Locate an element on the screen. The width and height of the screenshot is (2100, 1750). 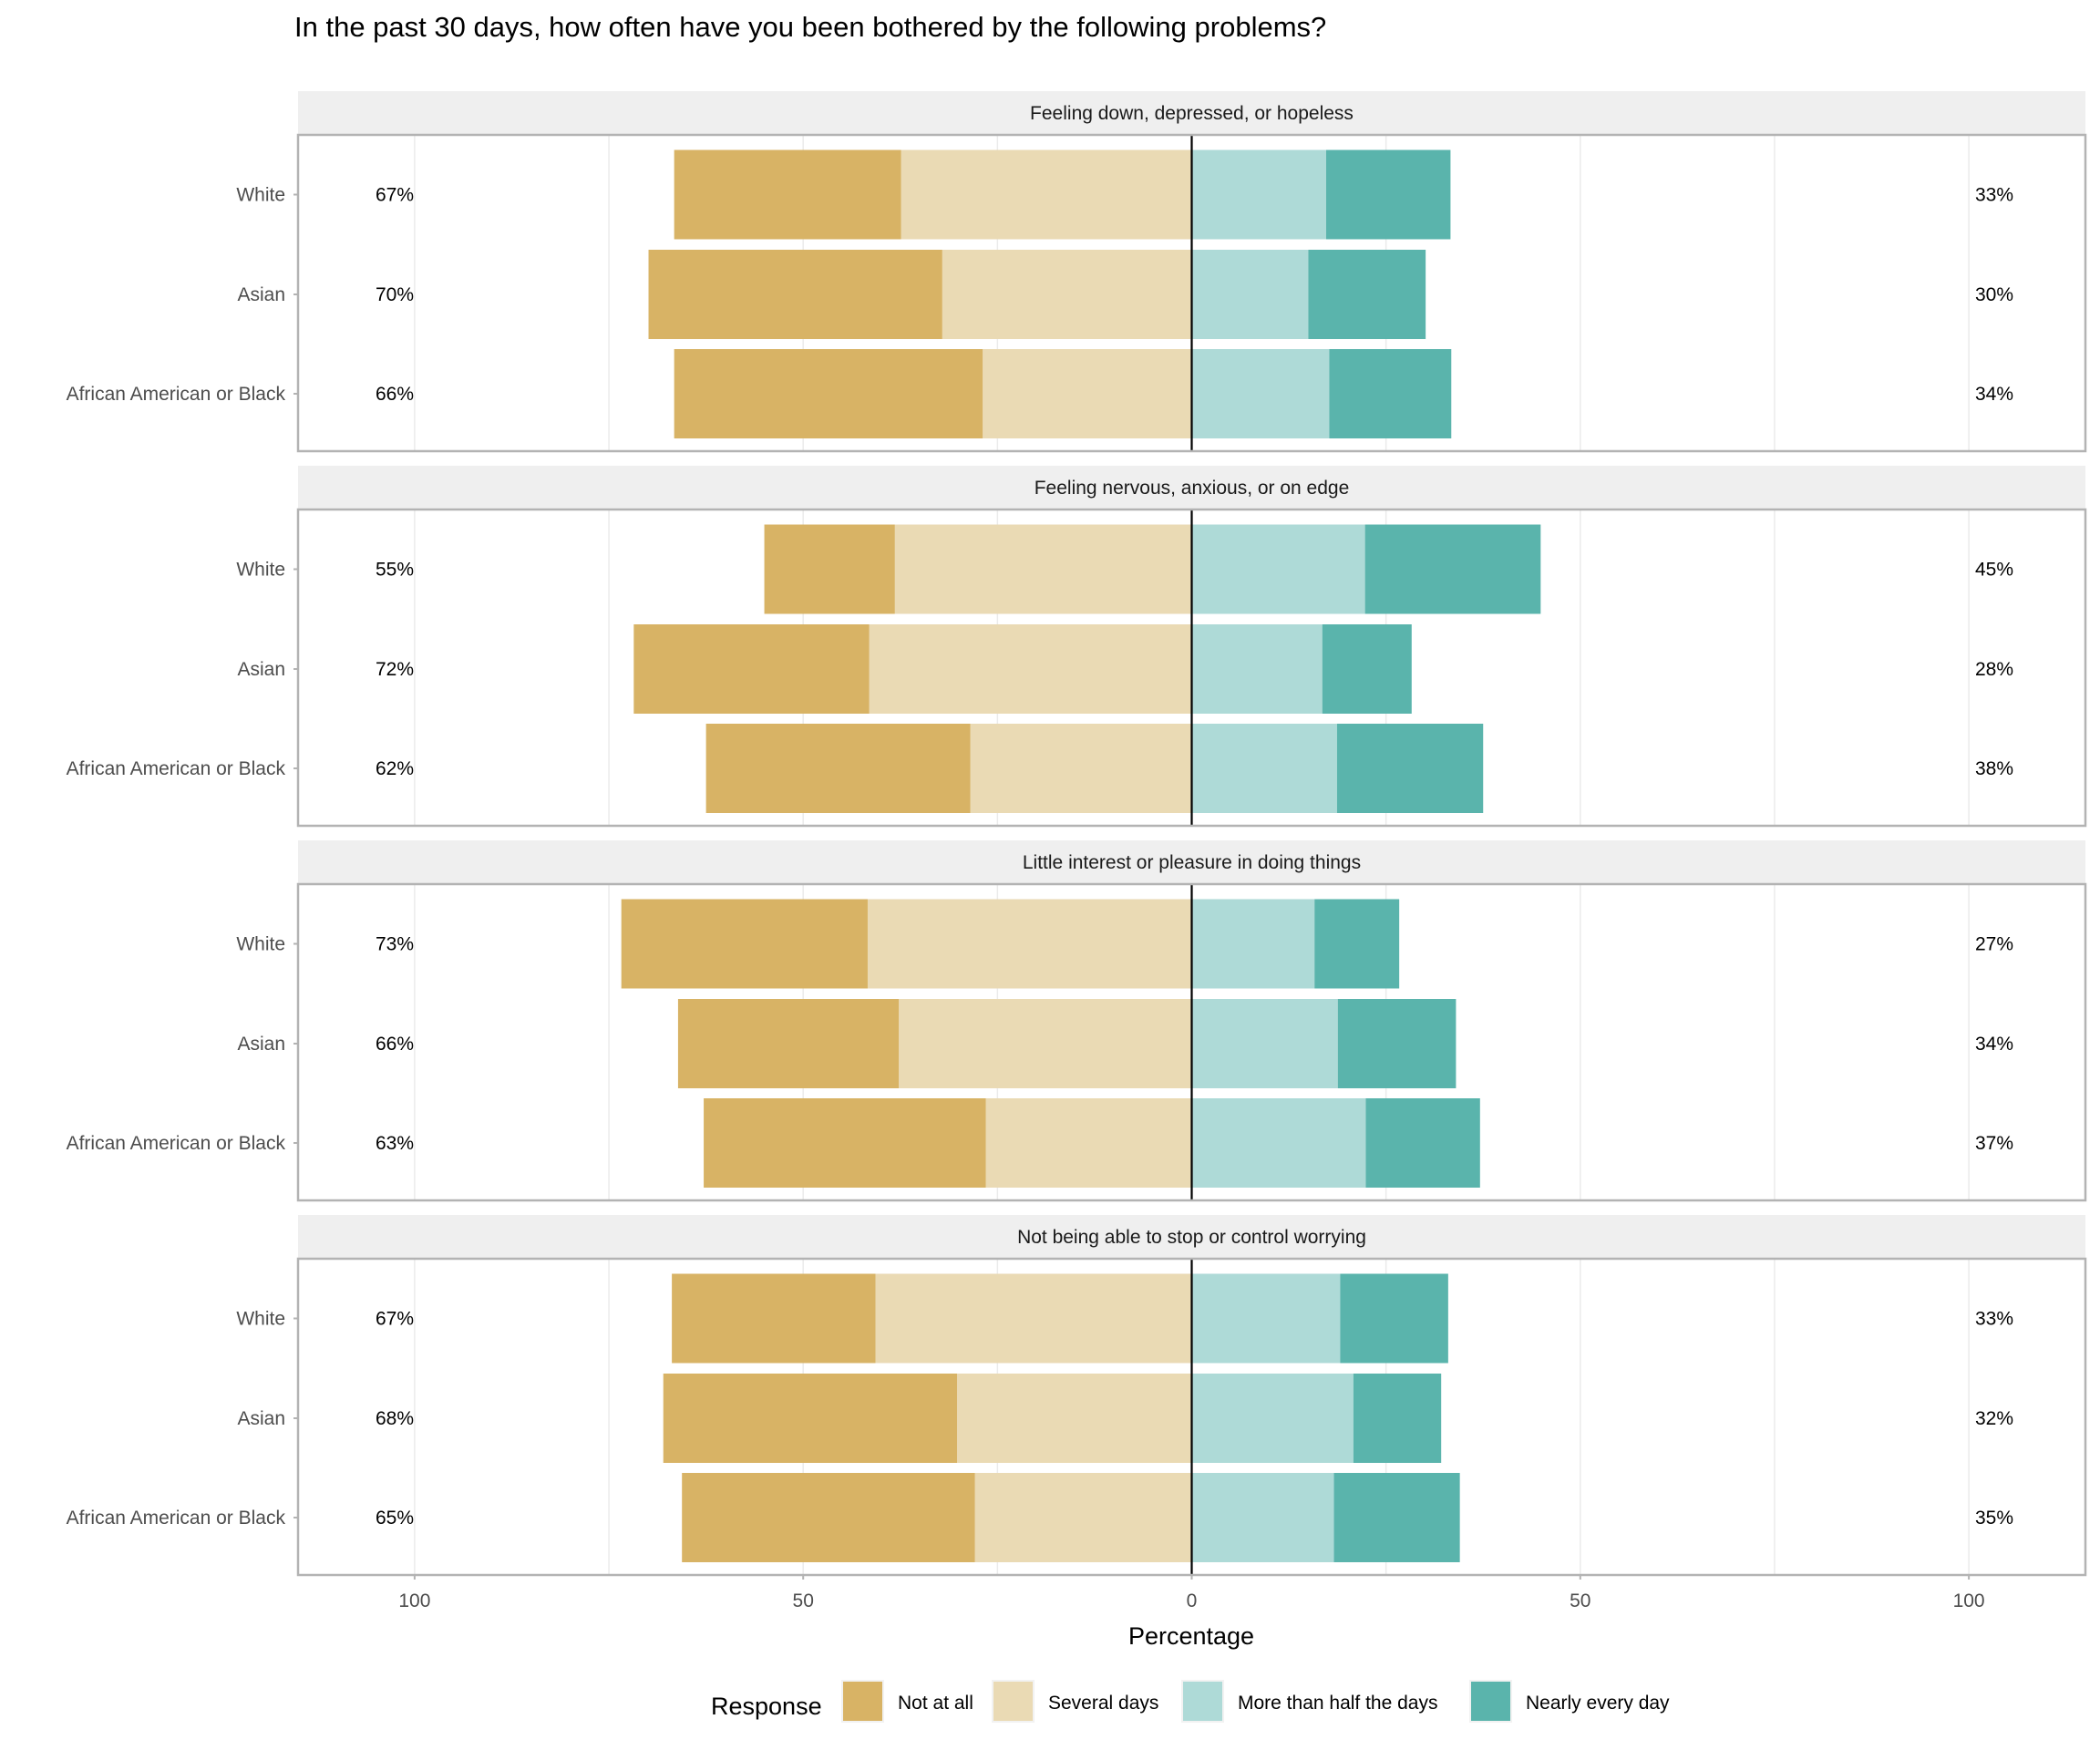
facet-strip-label: Feeling down, depressed, or hopeless is located at coordinates (1192, 113).